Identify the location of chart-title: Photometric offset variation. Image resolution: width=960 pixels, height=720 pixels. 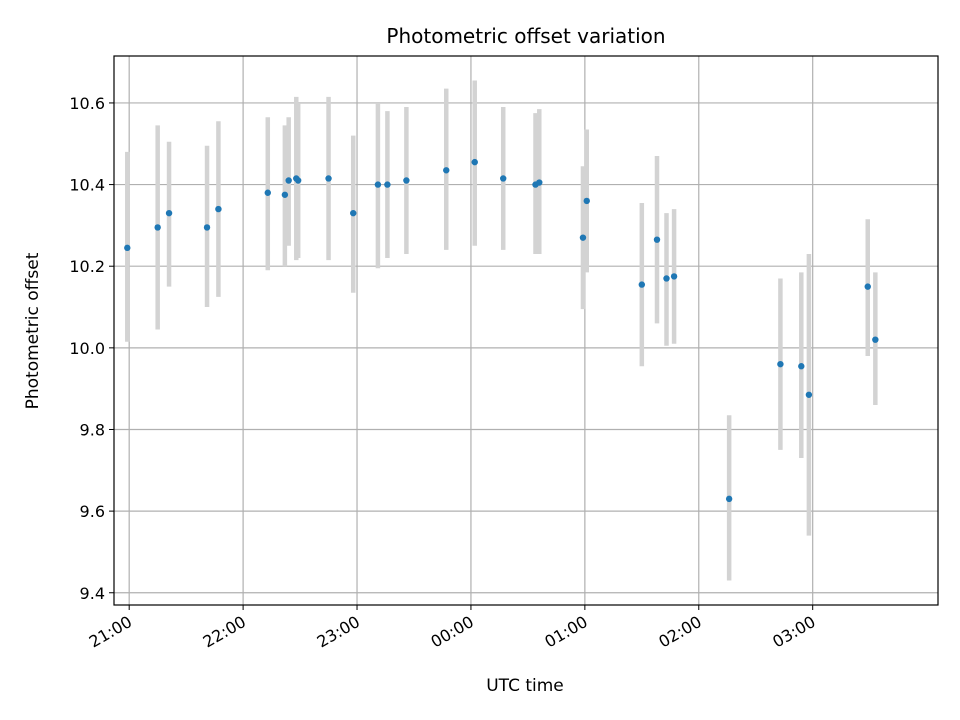
(525, 36).